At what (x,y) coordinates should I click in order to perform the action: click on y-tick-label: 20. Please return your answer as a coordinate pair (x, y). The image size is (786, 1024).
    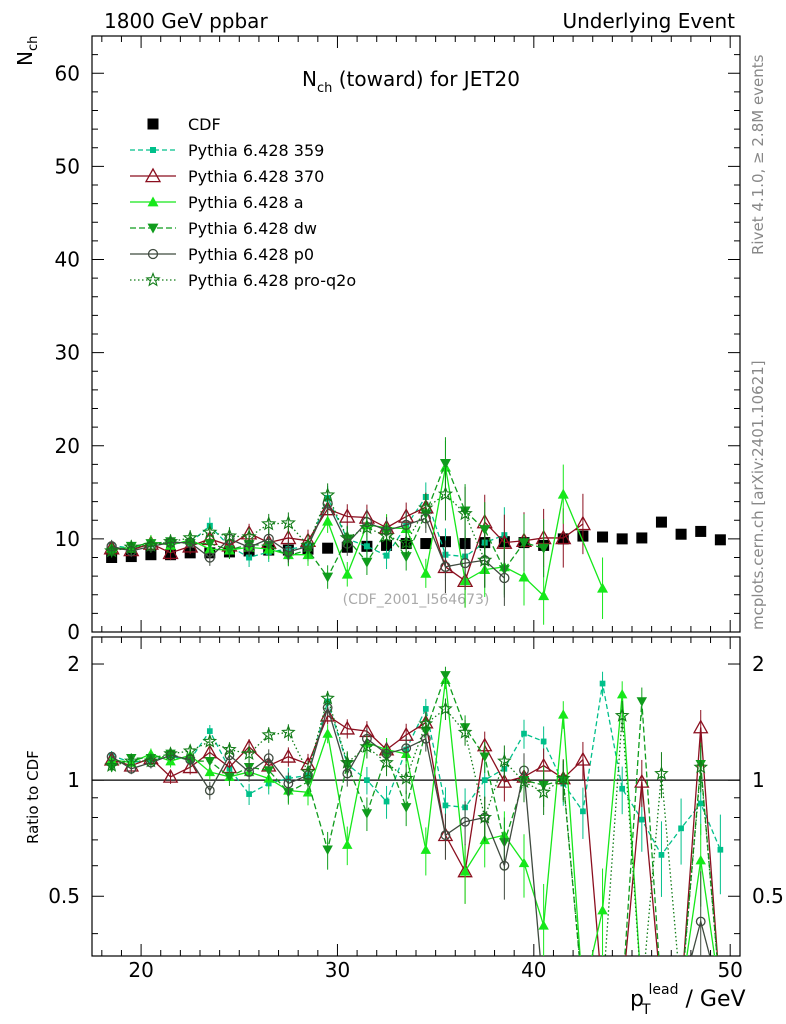
    Looking at the image, I should click on (67, 446).